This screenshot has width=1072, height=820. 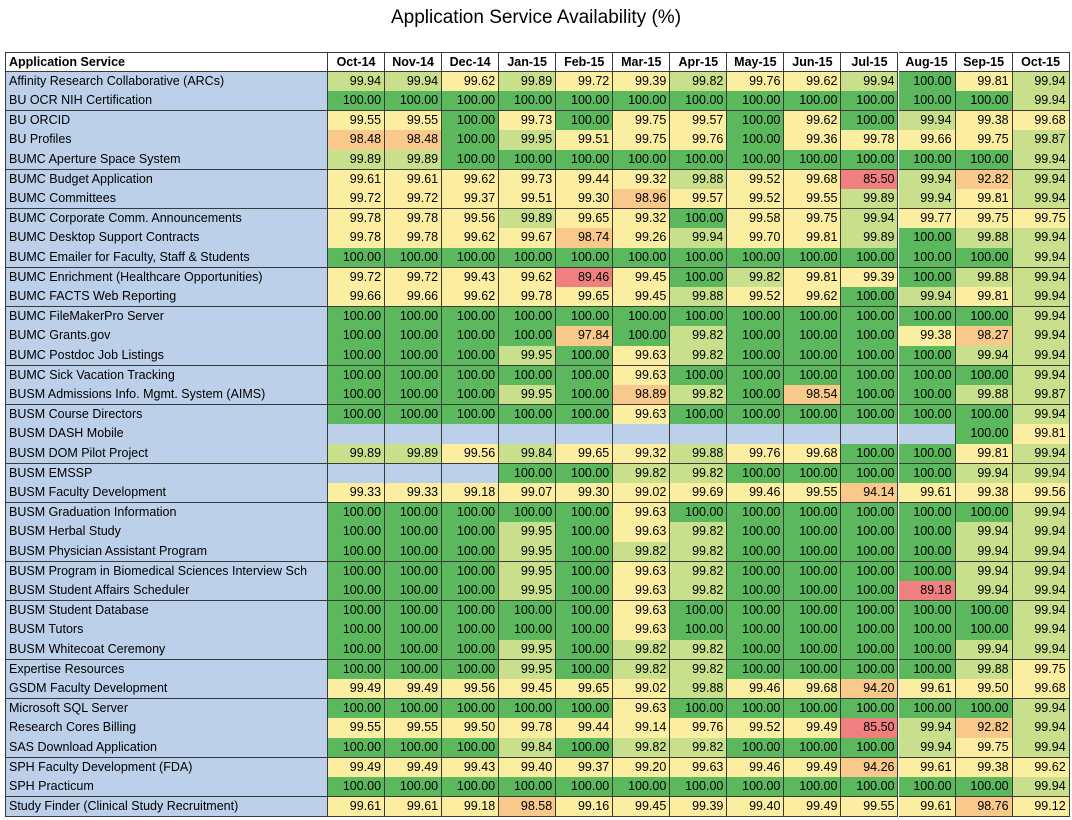 I want to click on value-cell: 99.43, so click(x=471, y=767).